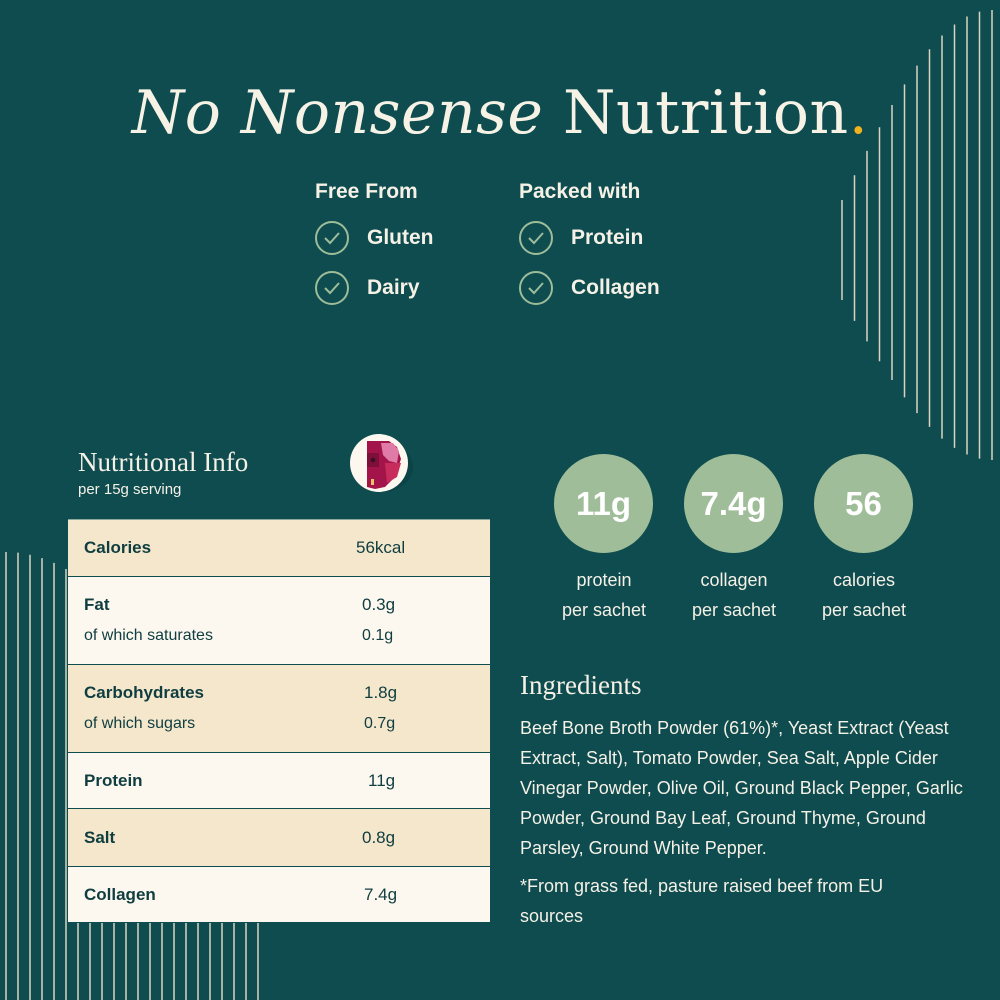 This screenshot has width=1000, height=1000. I want to click on free-from-list: Free From Gluten Dairy, so click(374, 250).